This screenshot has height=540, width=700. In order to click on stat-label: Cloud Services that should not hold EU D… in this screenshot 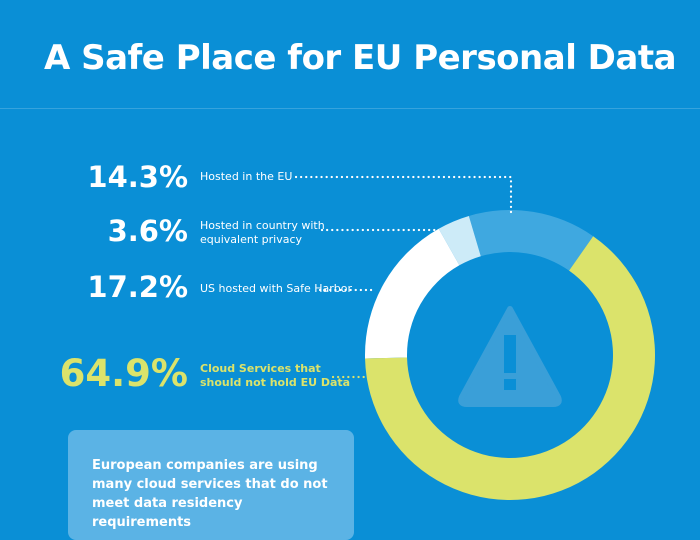, I will do `click(275, 376)`.